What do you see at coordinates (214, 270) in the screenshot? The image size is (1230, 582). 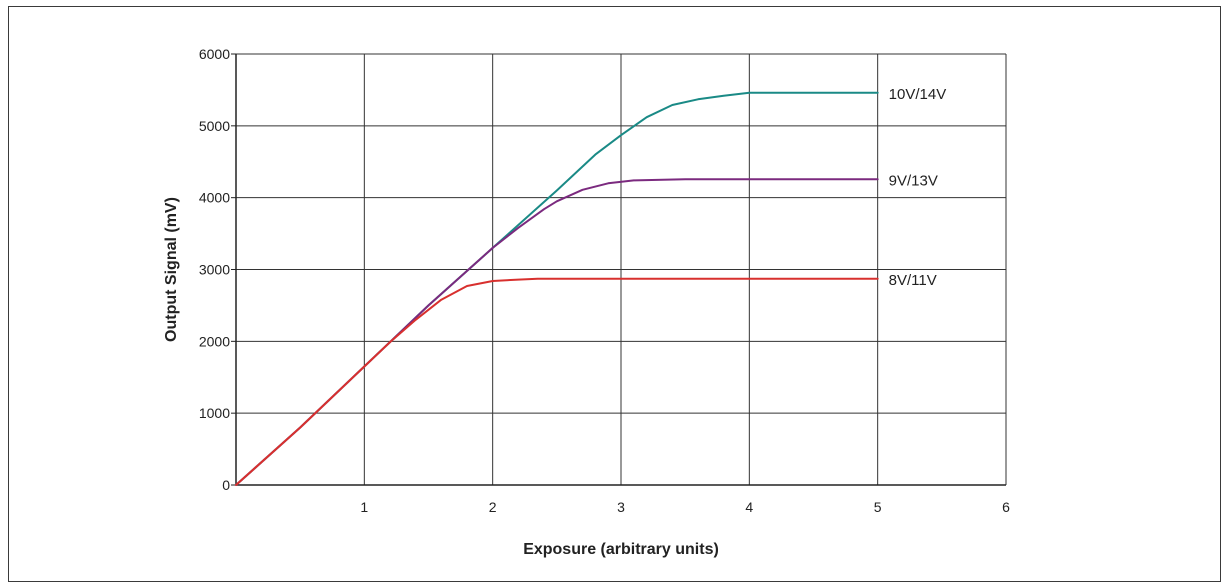 I see `y-tick-label: 3000` at bounding box center [214, 270].